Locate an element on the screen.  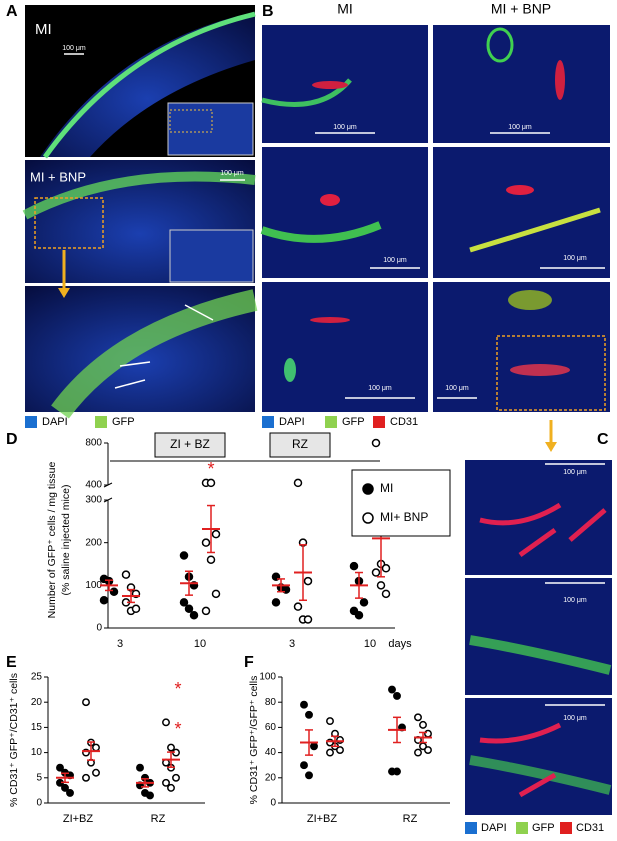
zoom-box is located at coordinates (551, 373).